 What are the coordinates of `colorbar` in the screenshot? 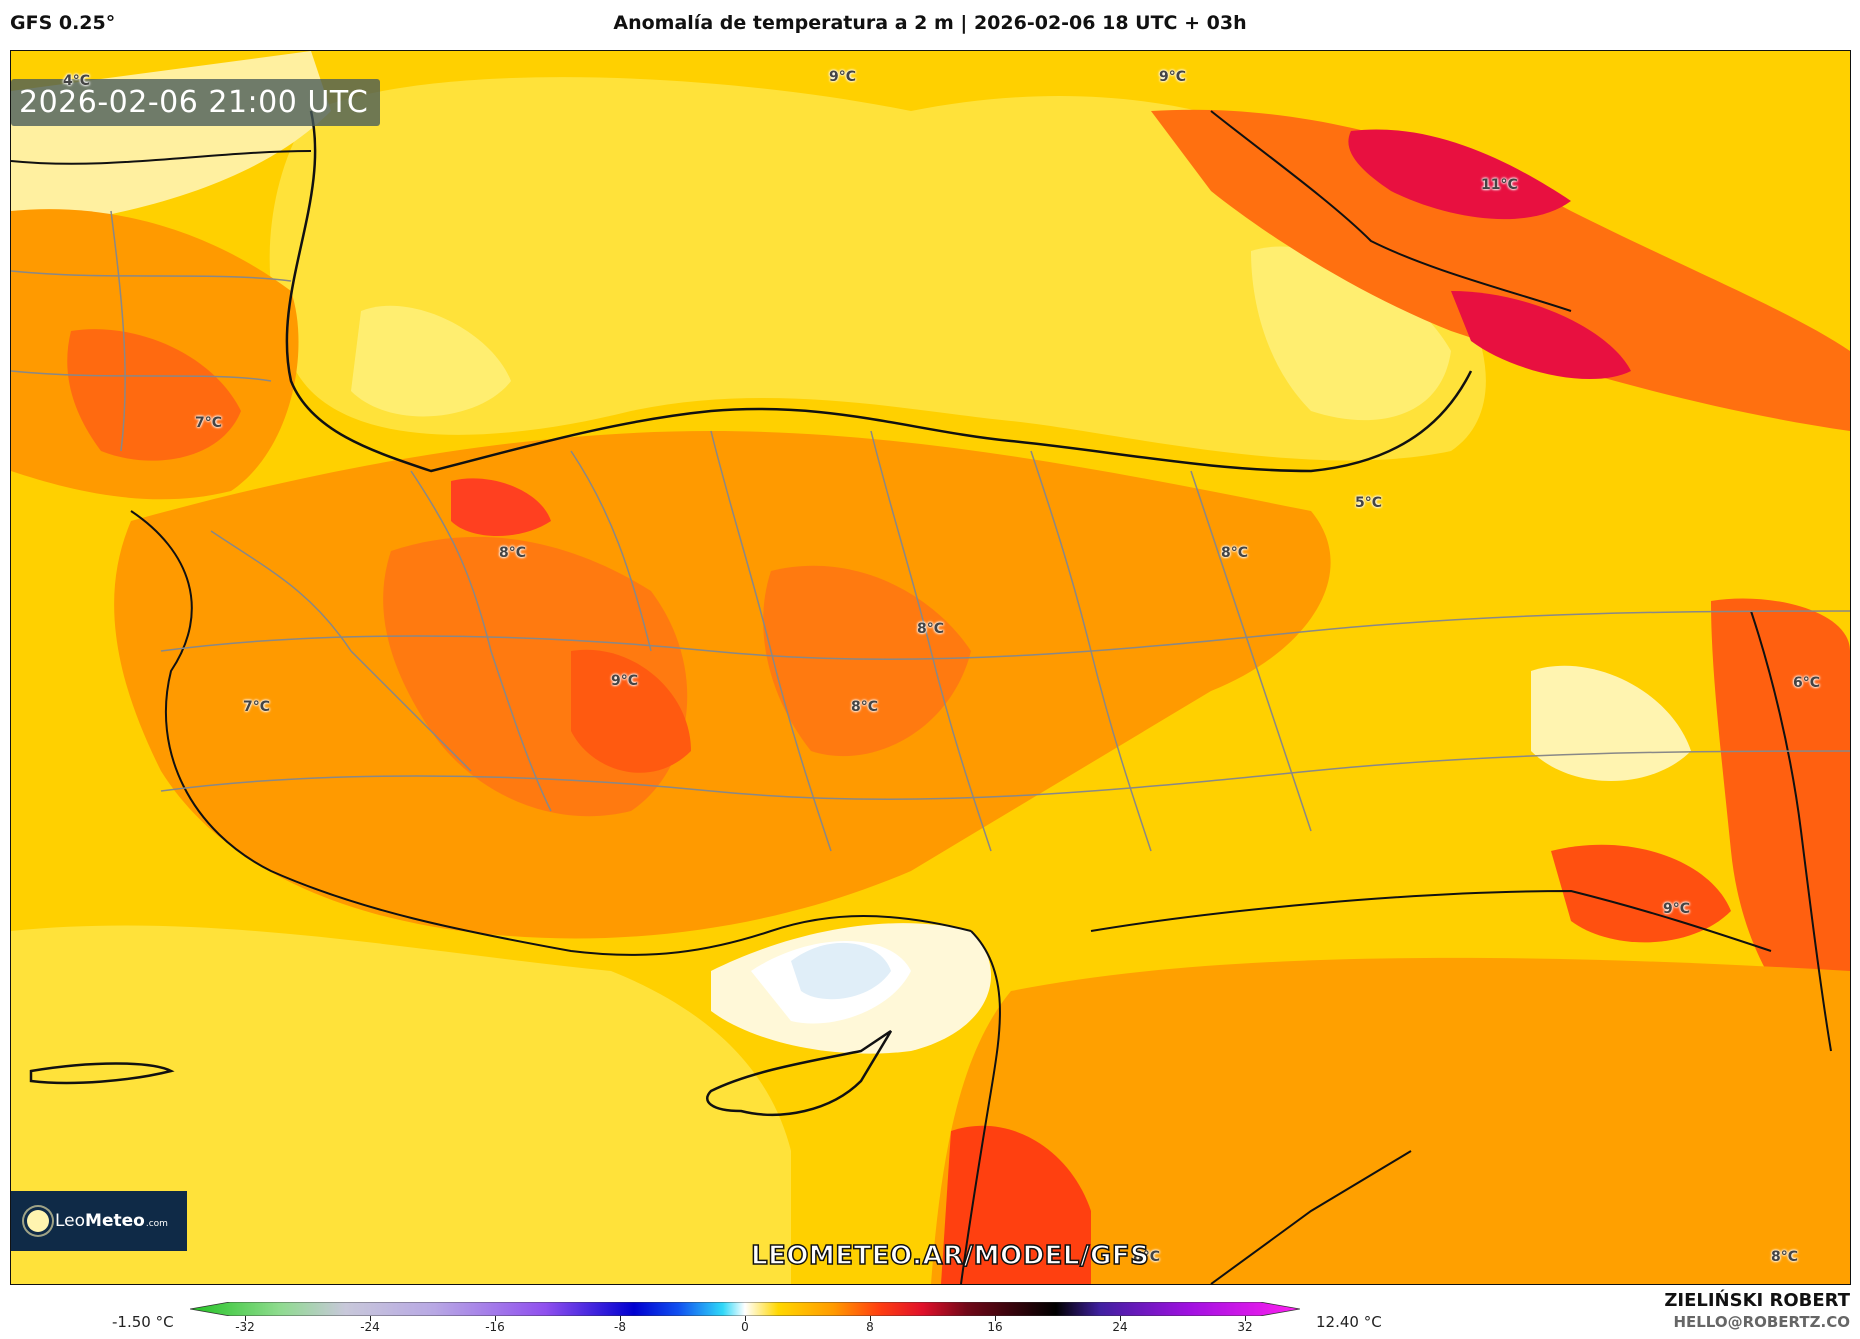 It's located at (745, 1309).